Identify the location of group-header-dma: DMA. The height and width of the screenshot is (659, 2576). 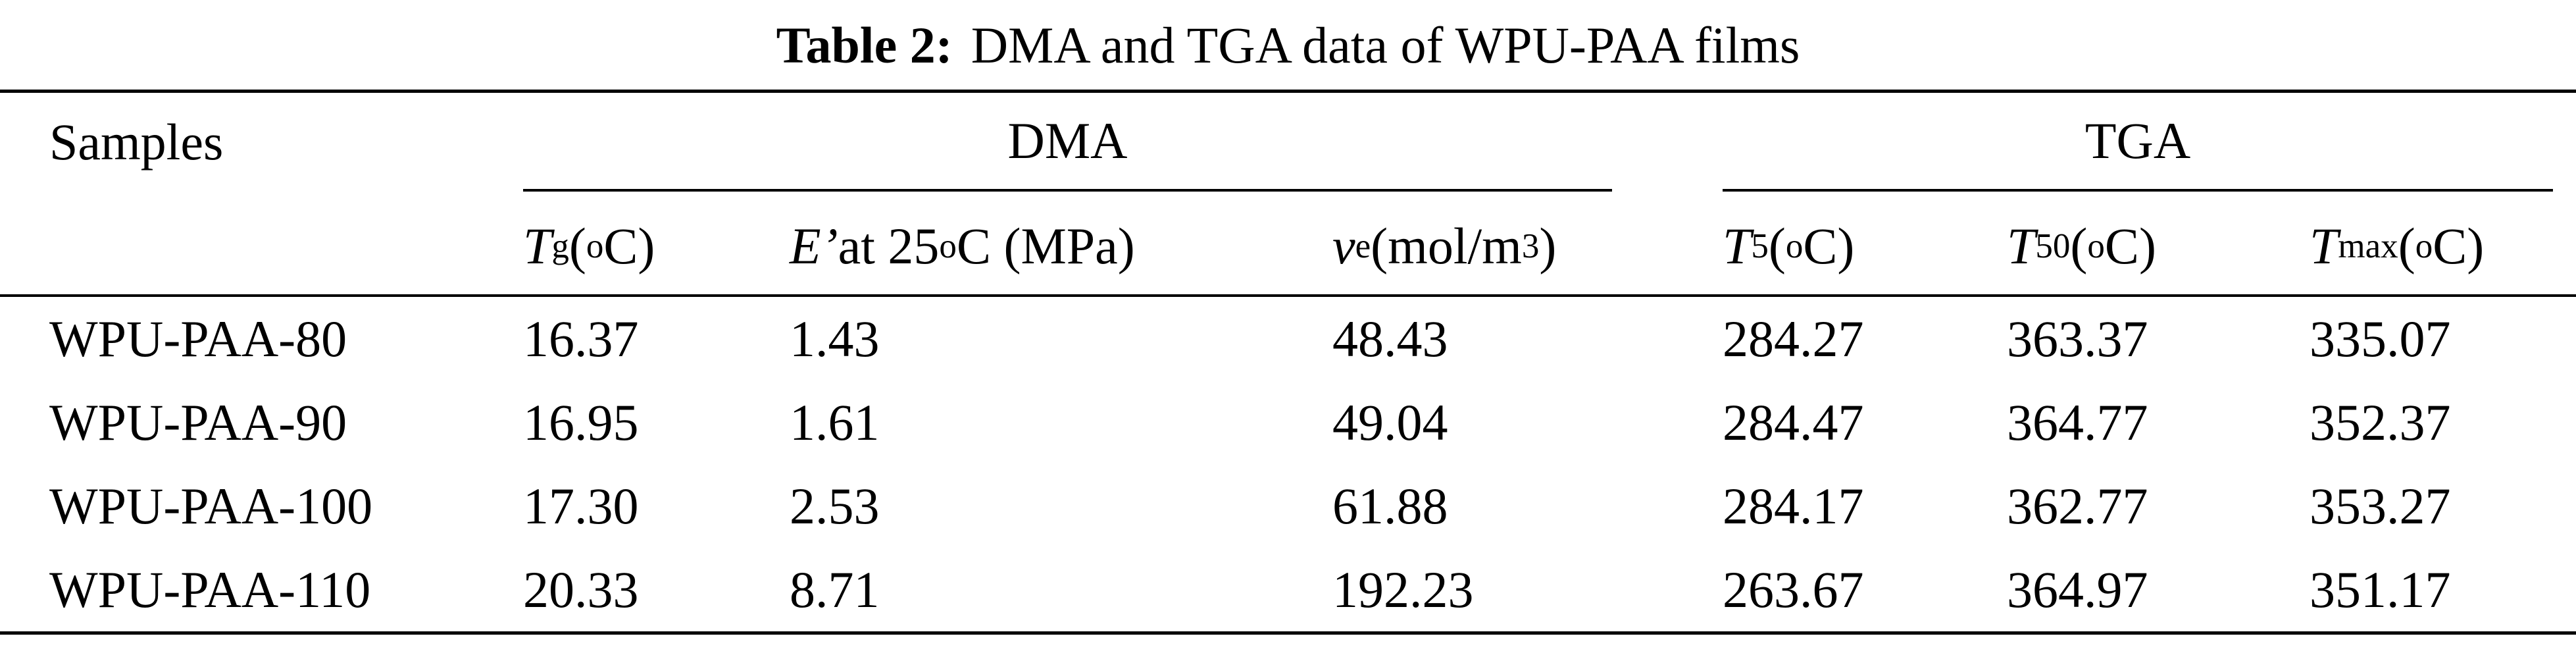
(1123, 142).